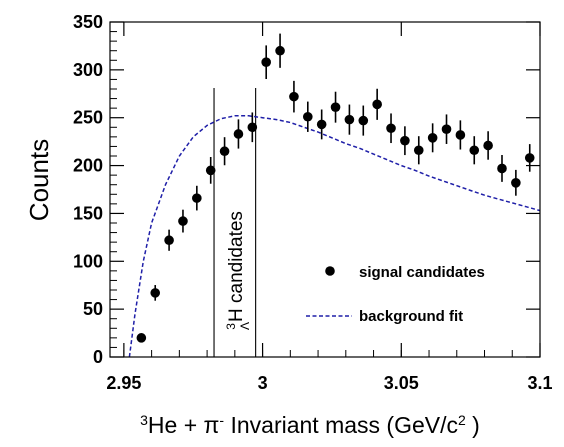 This screenshot has width=564, height=447. What do you see at coordinates (39, 180) in the screenshot?
I see `y-axis-title: Counts` at bounding box center [39, 180].